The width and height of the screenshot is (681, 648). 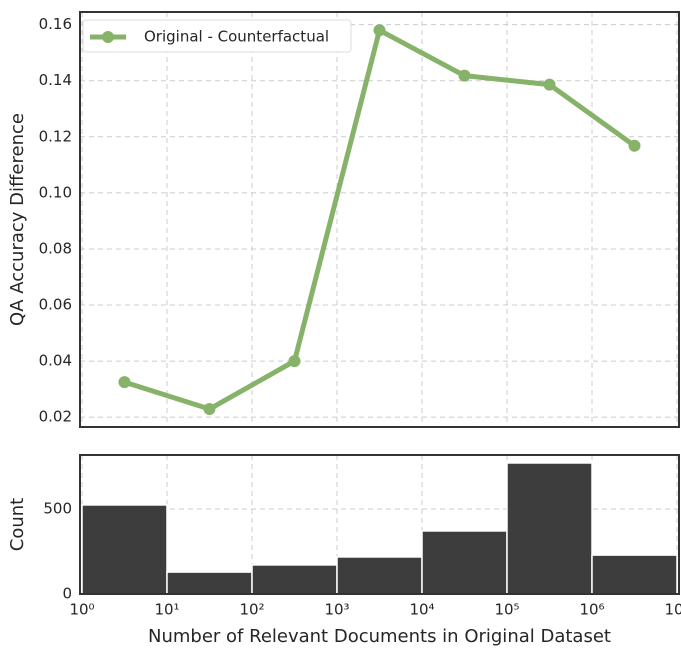 I want to click on legend-marker, so click(x=108, y=37).